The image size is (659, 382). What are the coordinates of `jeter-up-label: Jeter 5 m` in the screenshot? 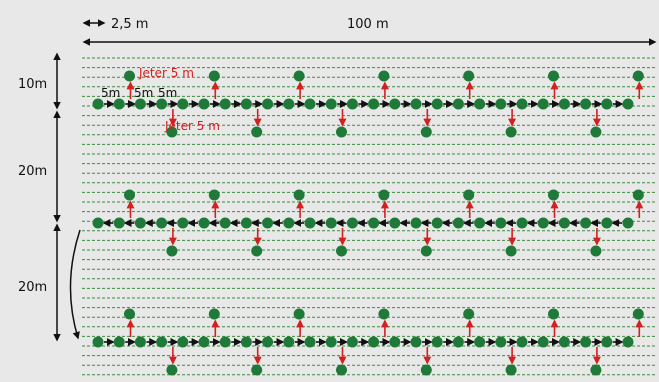 It's located at (166, 73).